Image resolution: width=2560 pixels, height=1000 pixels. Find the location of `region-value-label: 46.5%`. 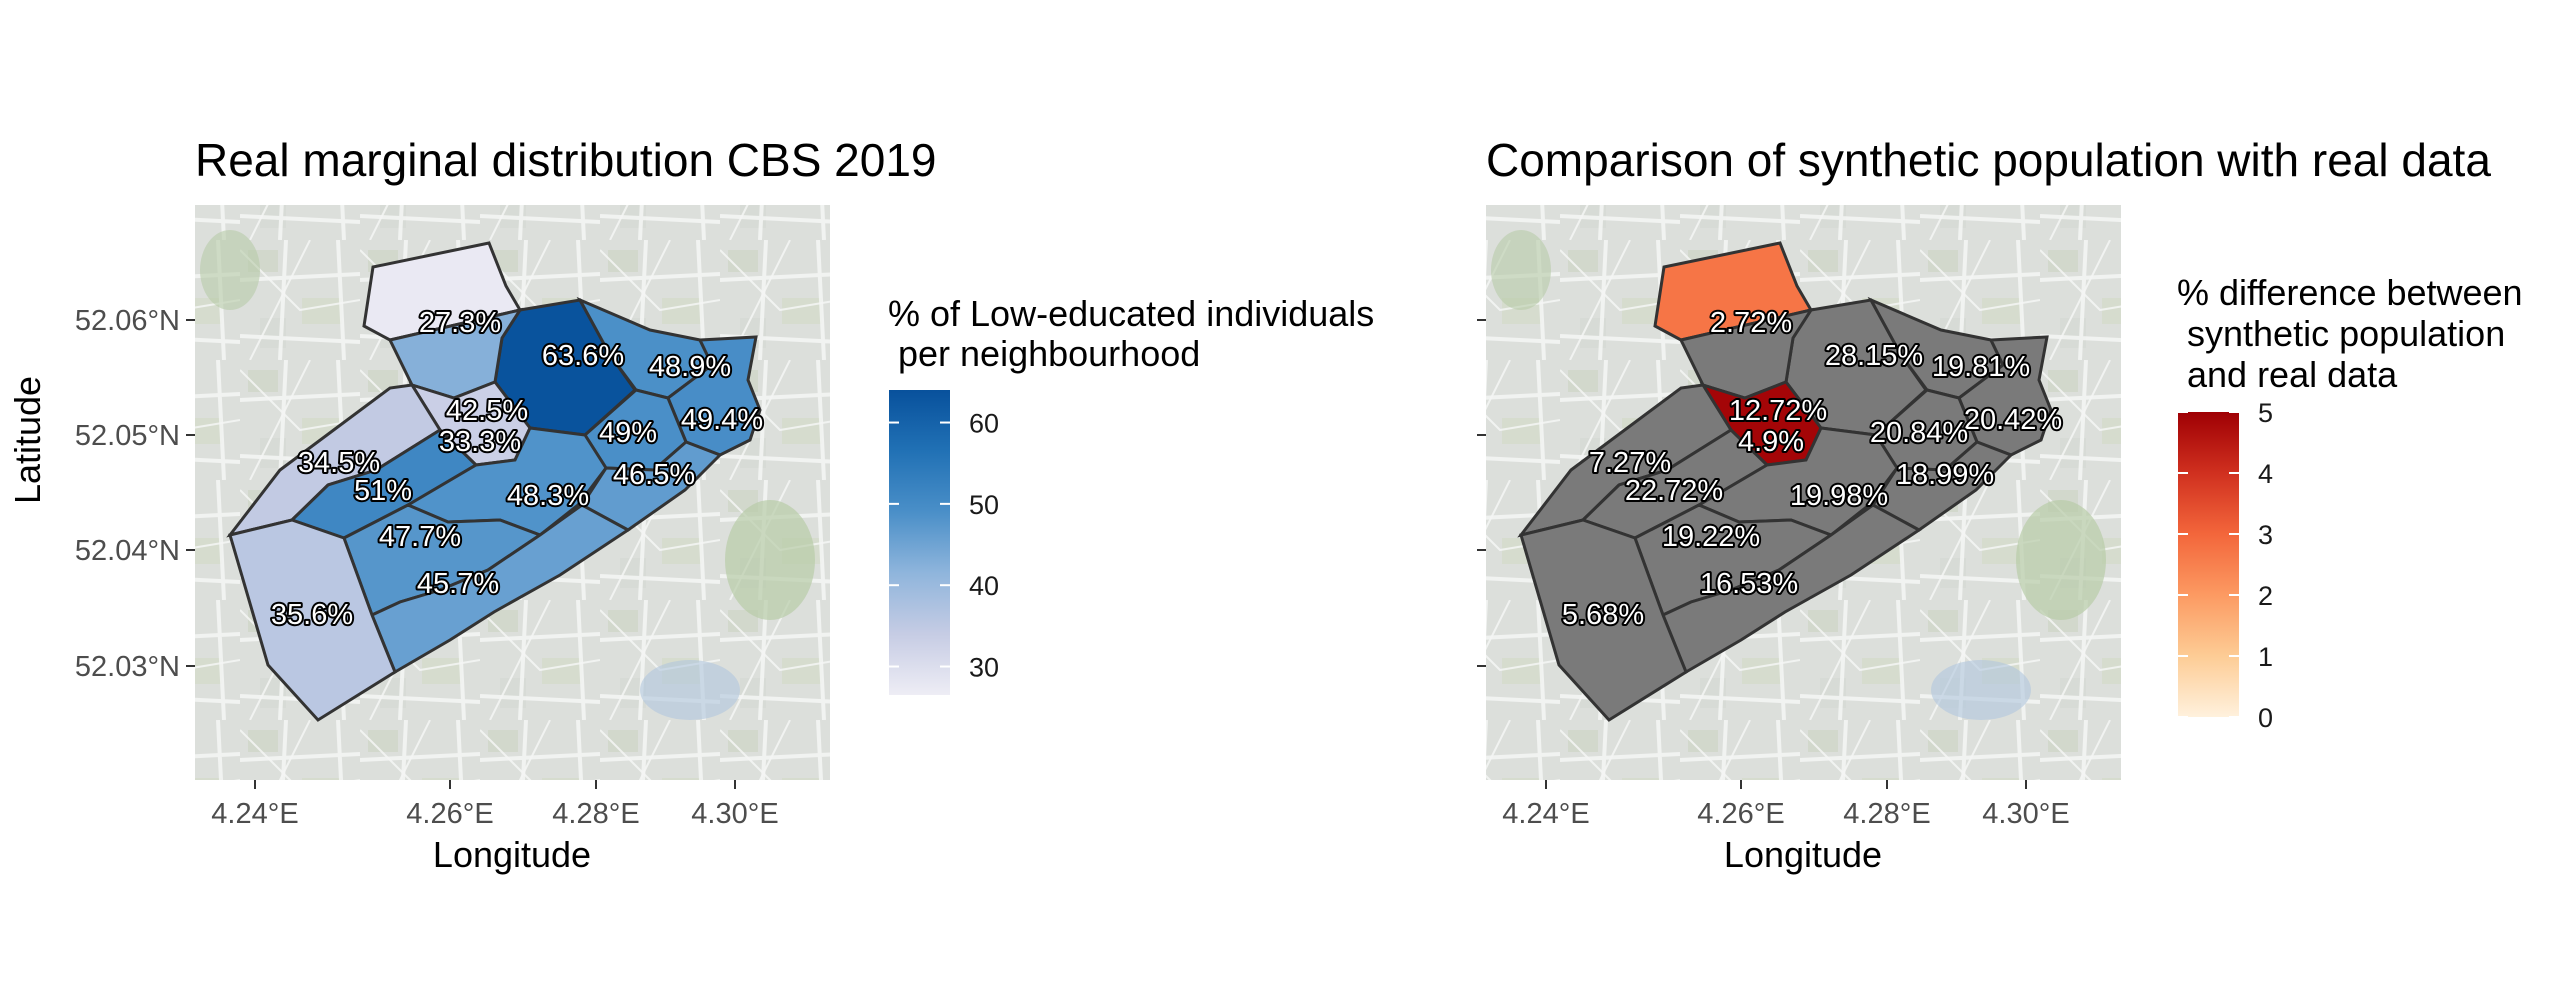

region-value-label: 46.5% is located at coordinates (654, 475).